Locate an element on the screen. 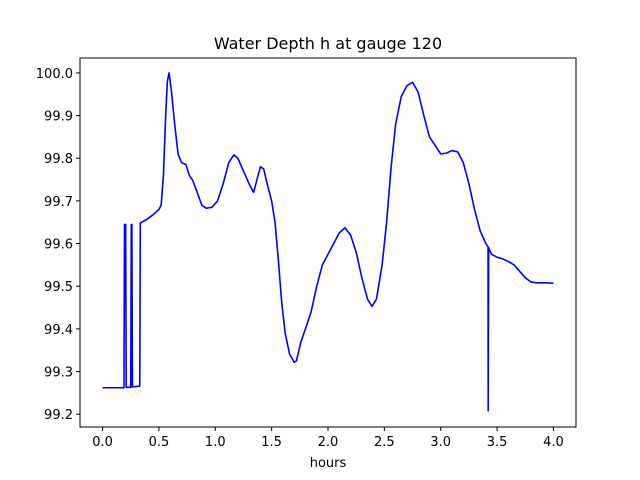  y-tick-label: 99.4 is located at coordinates (58, 330).